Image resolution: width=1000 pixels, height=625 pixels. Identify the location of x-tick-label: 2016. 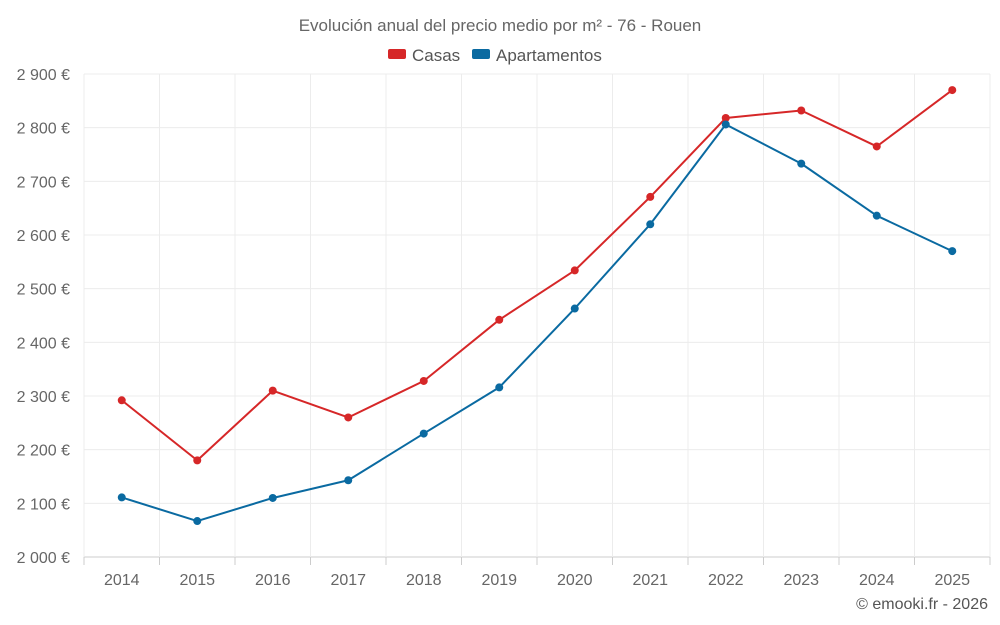
(273, 580).